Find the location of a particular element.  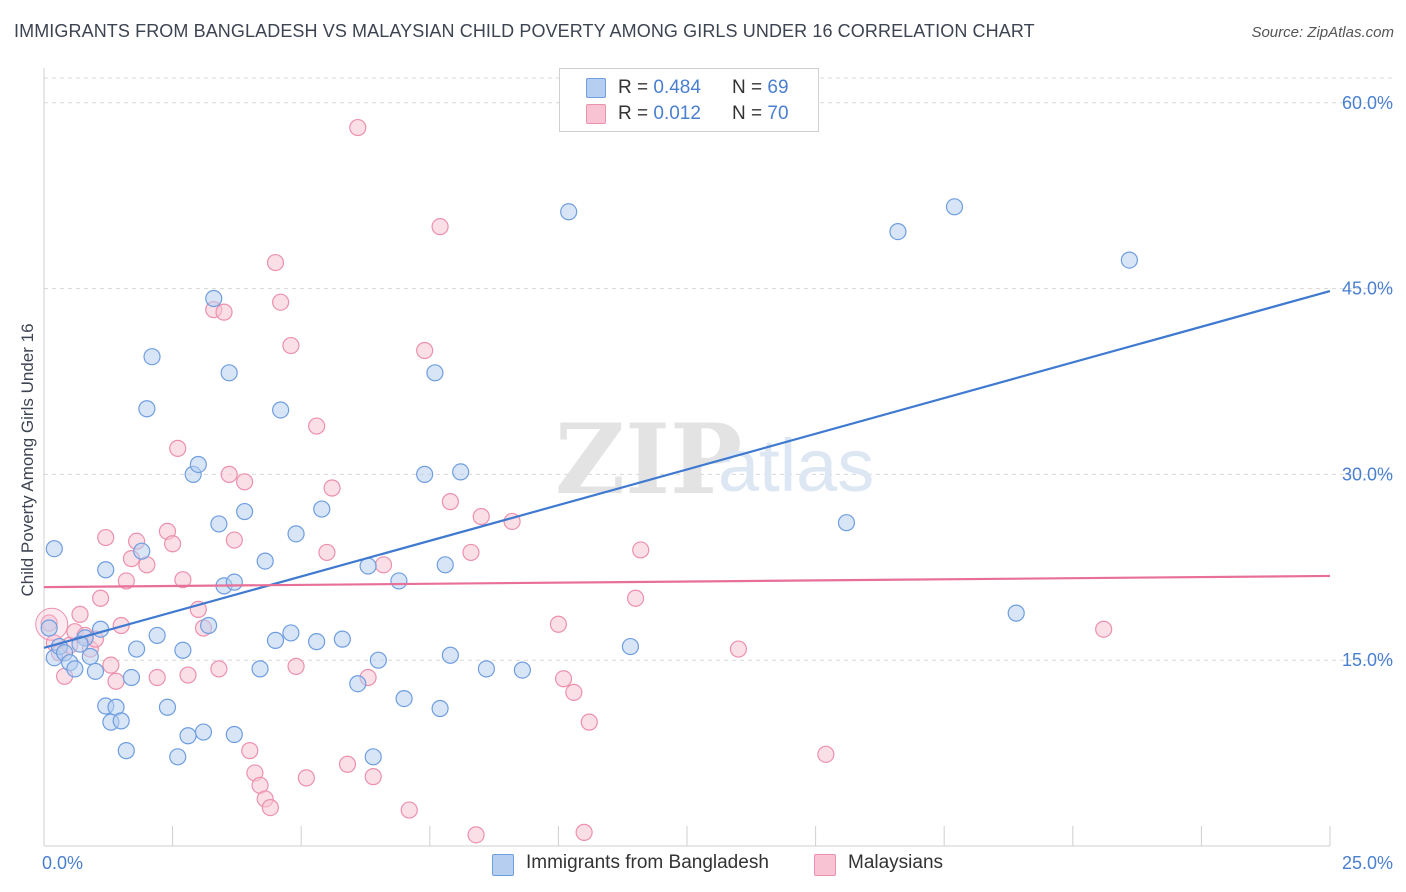

legend-n-value: 69 is located at coordinates (778, 87).